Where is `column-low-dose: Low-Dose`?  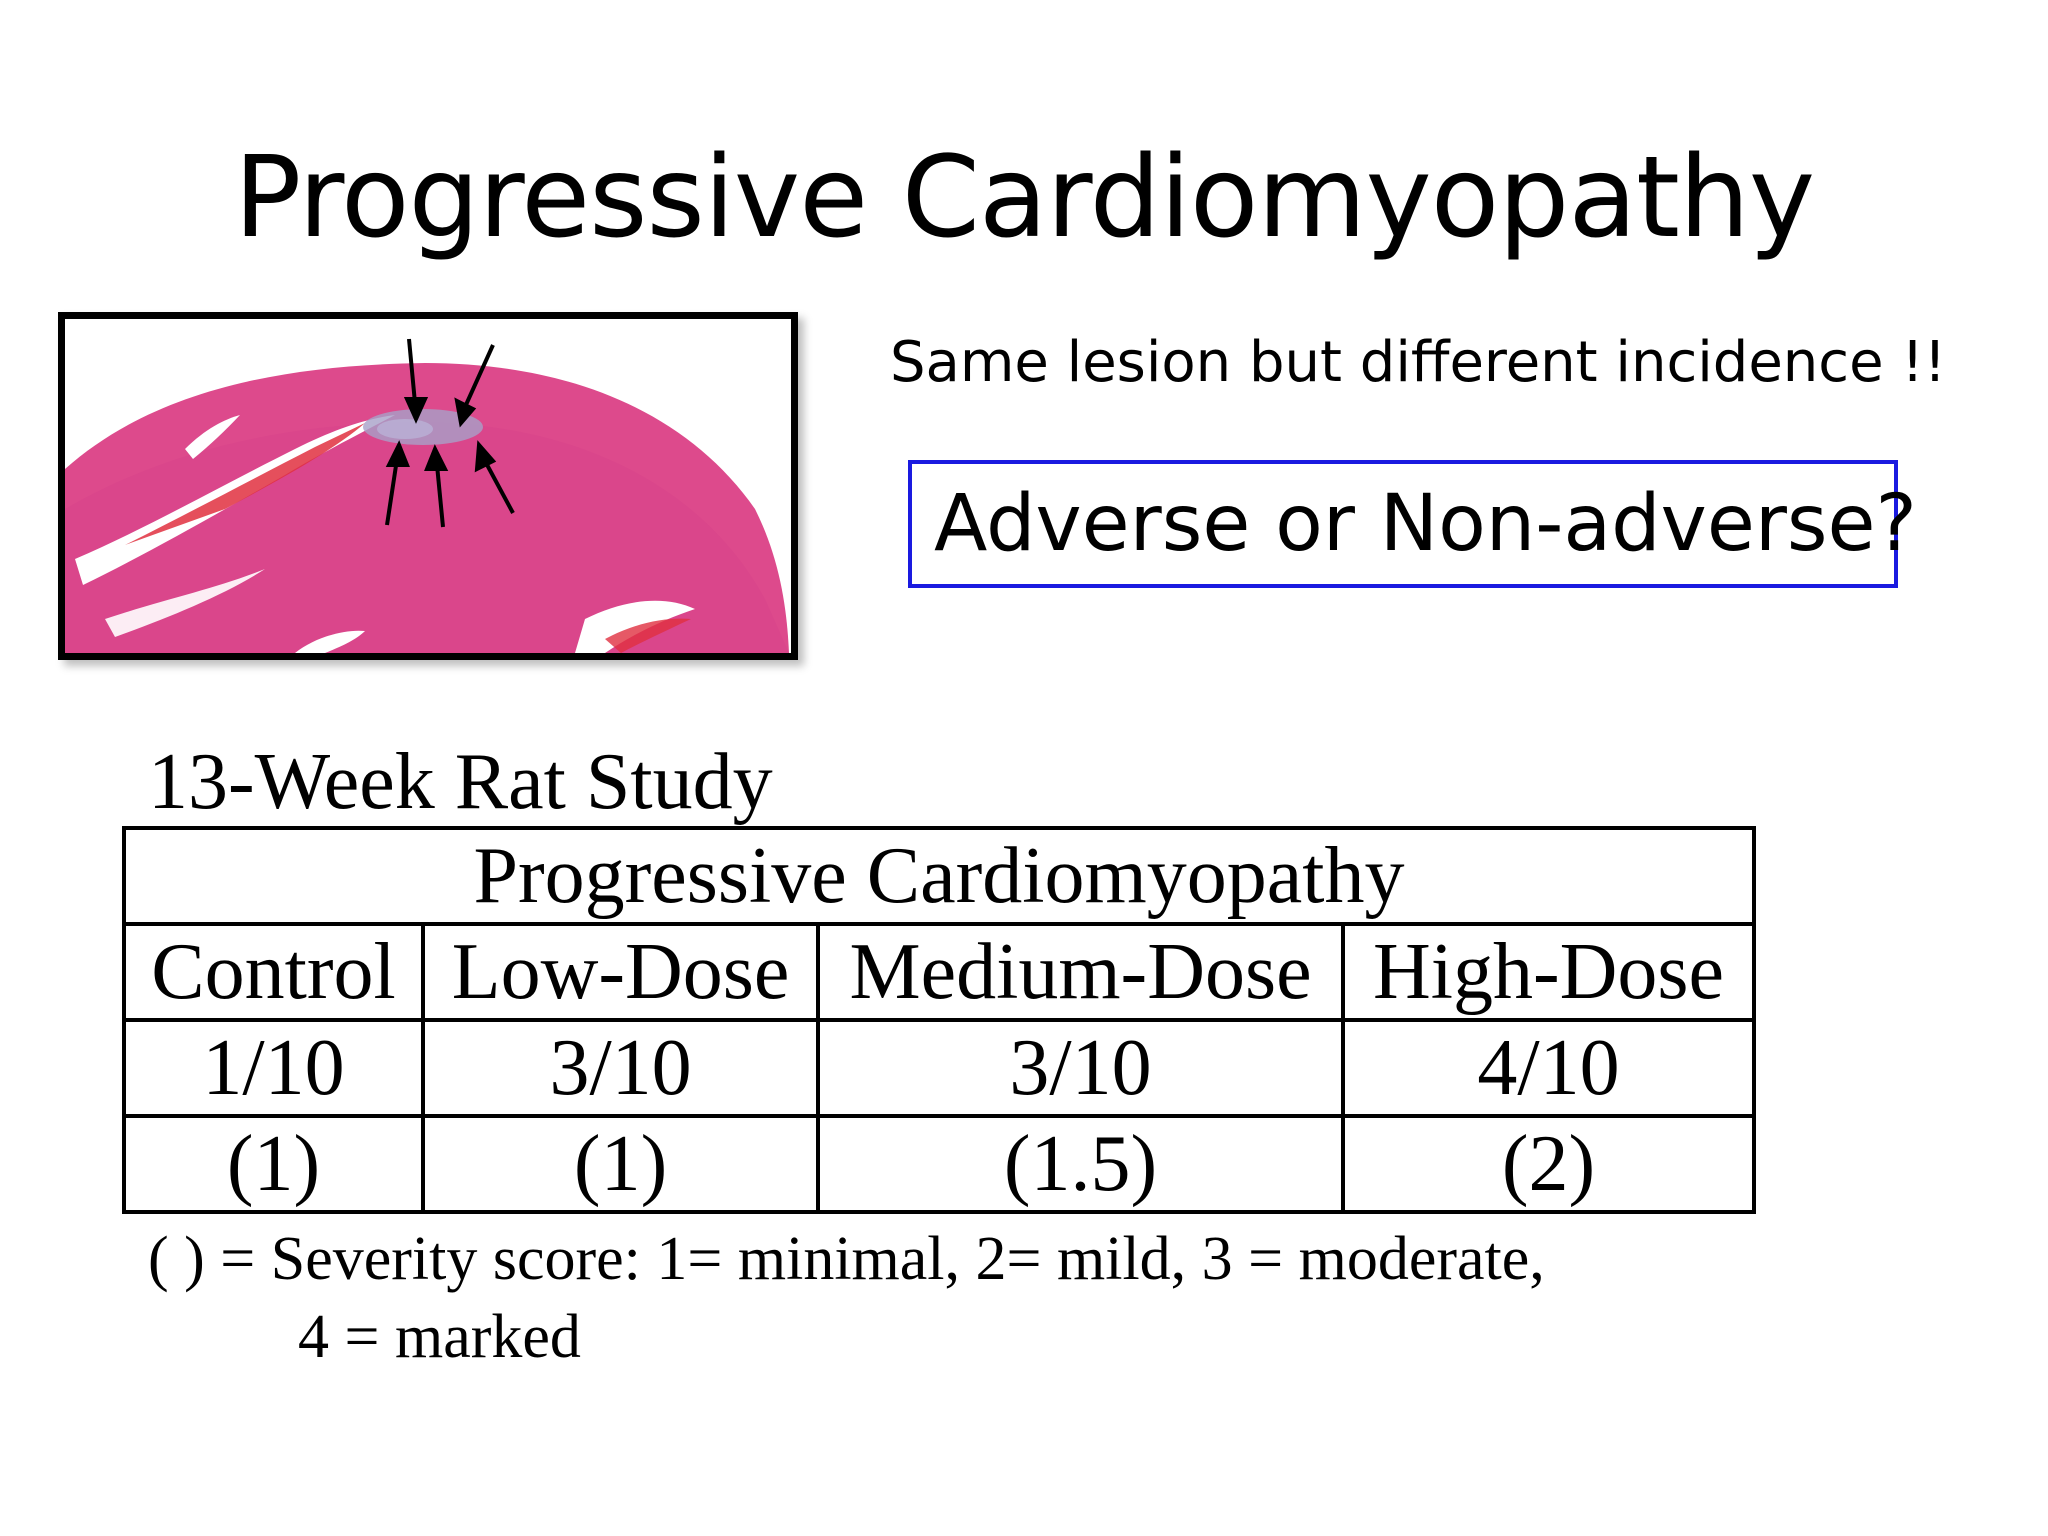 column-low-dose: Low-Dose is located at coordinates (621, 972).